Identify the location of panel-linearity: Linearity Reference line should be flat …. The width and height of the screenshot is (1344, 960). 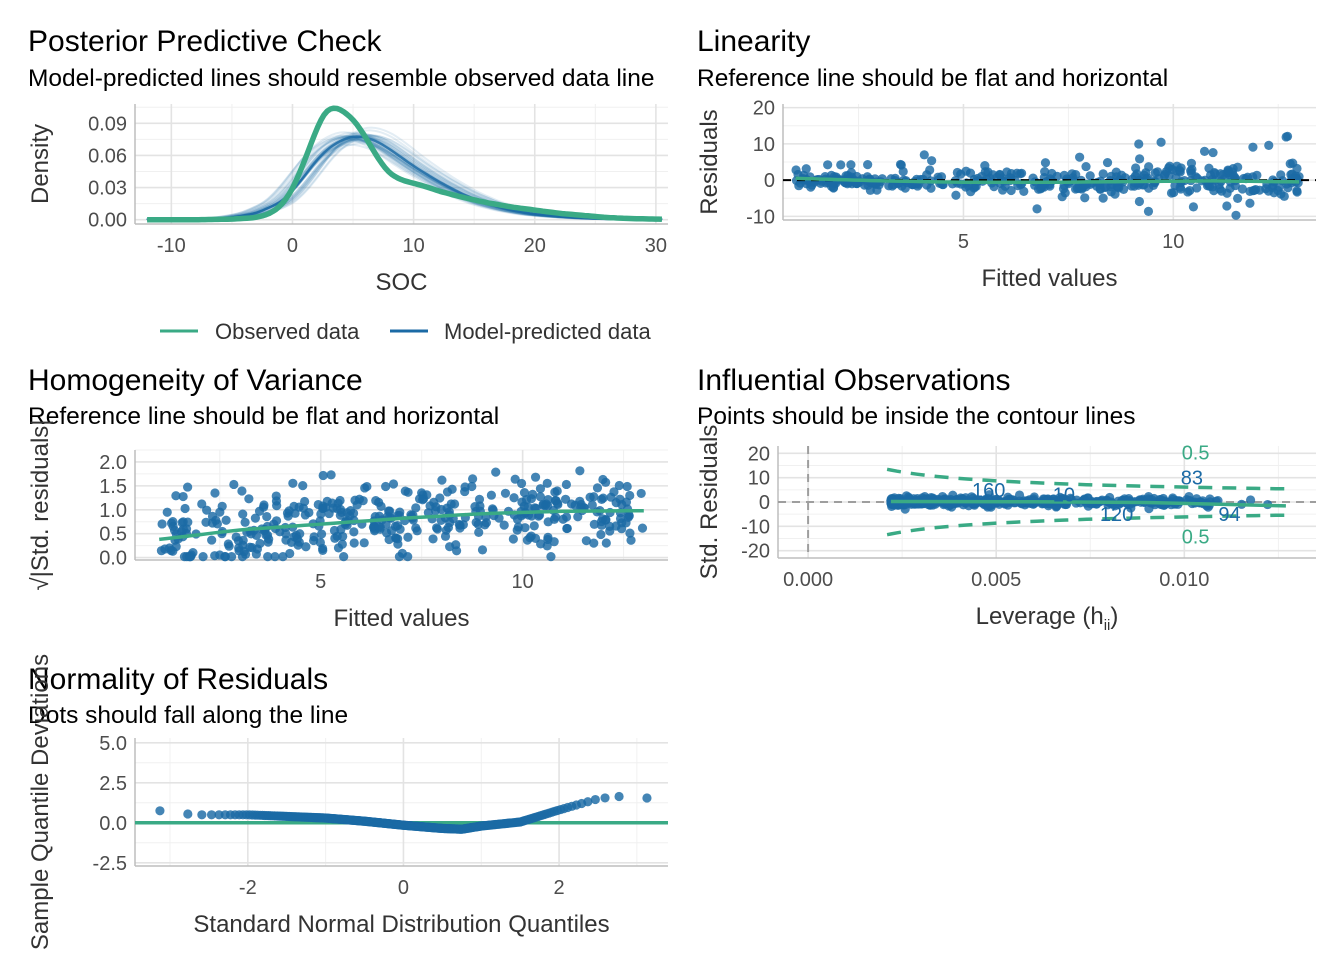
(1006, 158).